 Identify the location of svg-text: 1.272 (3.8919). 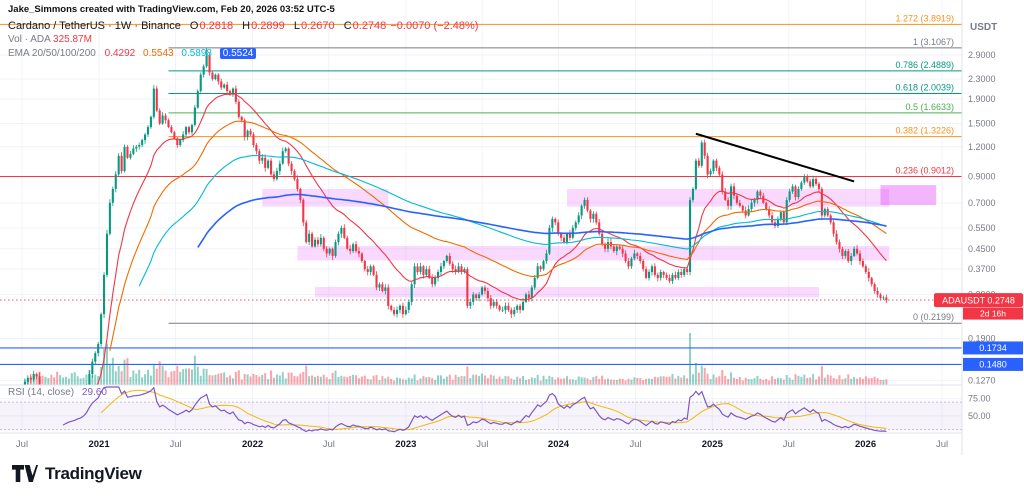
(924, 18).